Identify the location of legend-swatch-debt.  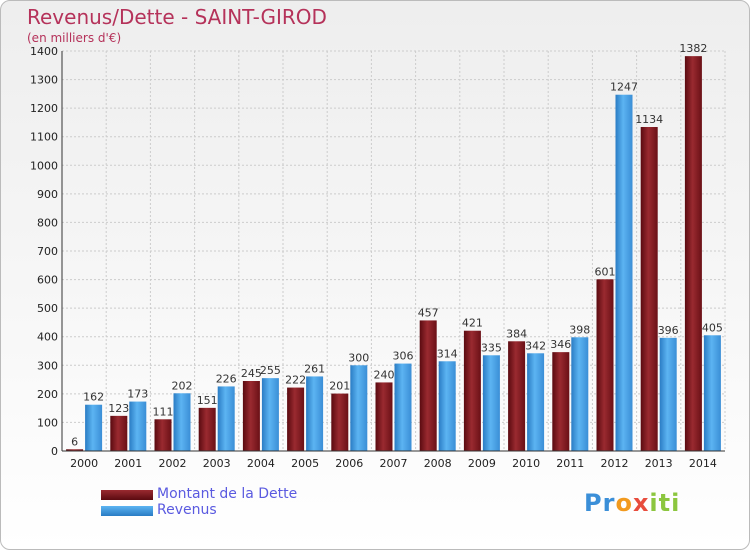
(127, 495).